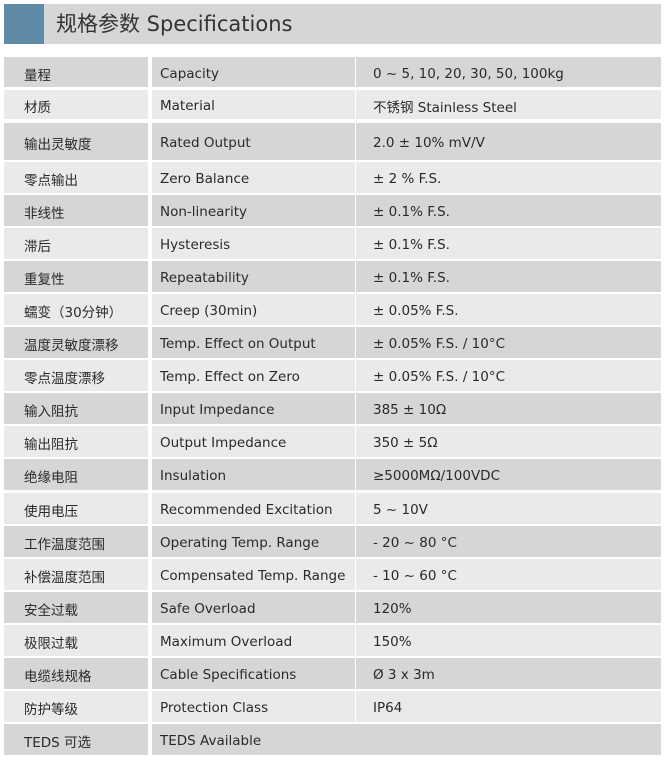 Image resolution: width=665 pixels, height=763 pixels. I want to click on table-row: 输出阻抗 Output Impedance 350 ± 5Ω, so click(332, 442).